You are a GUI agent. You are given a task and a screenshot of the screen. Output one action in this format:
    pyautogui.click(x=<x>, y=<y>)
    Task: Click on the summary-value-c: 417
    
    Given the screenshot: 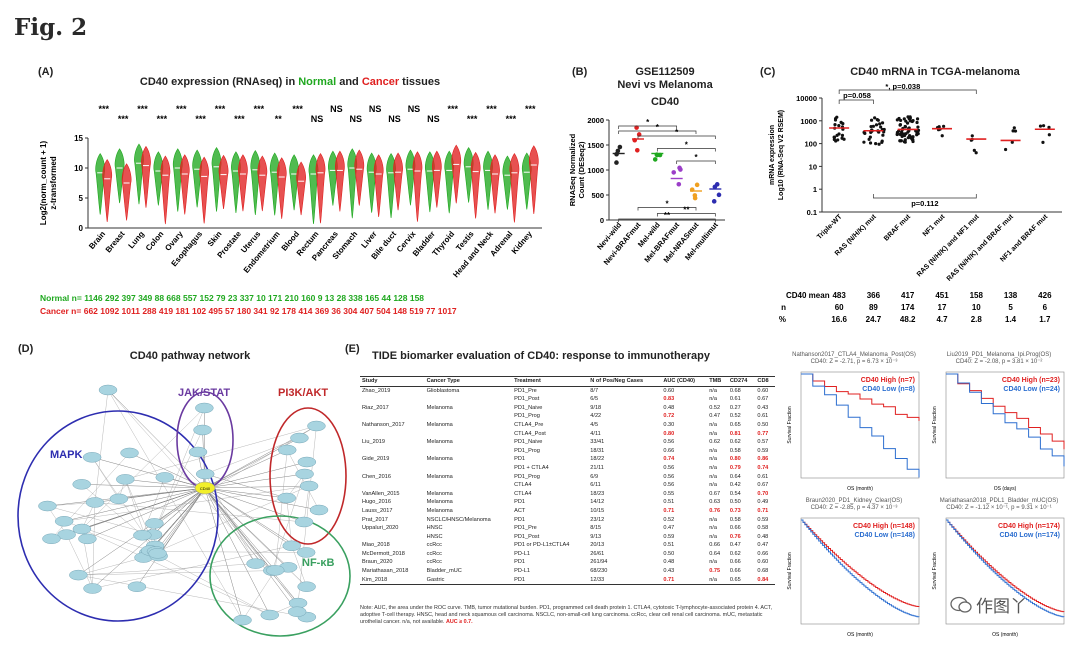 What is the action you would take?
    pyautogui.click(x=908, y=295)
    